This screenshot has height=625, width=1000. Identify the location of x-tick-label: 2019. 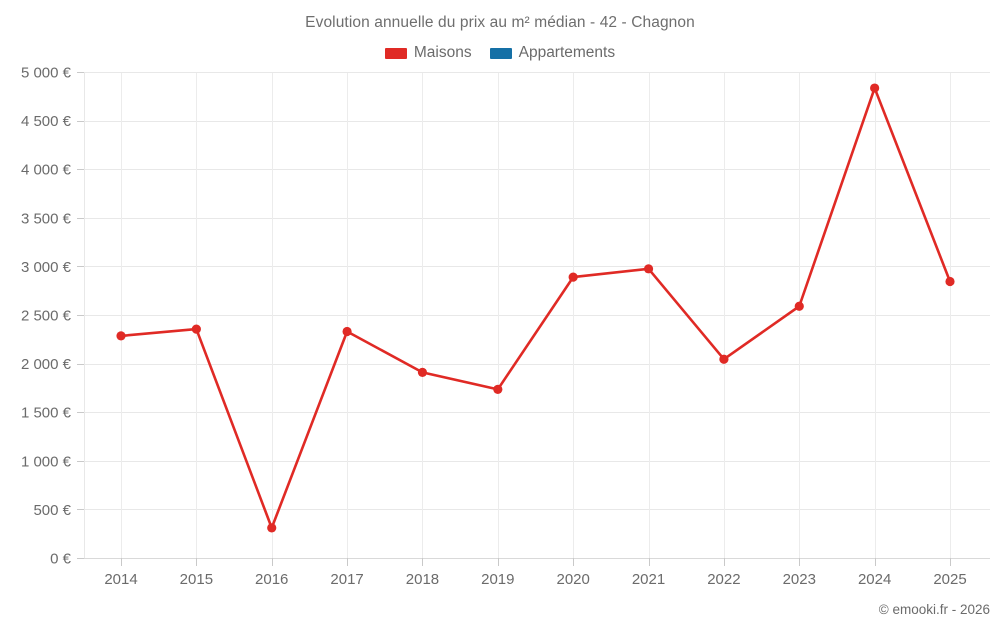
(497, 579).